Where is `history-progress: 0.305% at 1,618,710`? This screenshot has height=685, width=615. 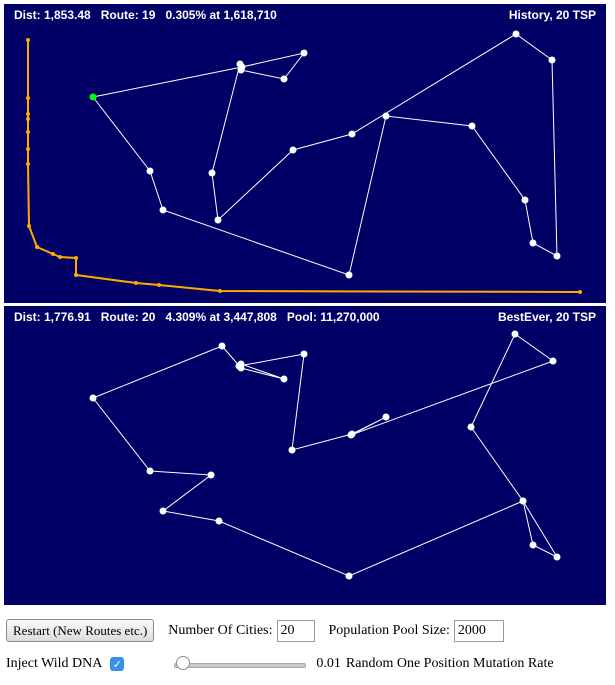
history-progress: 0.305% at 1,618,710 is located at coordinates (221, 15).